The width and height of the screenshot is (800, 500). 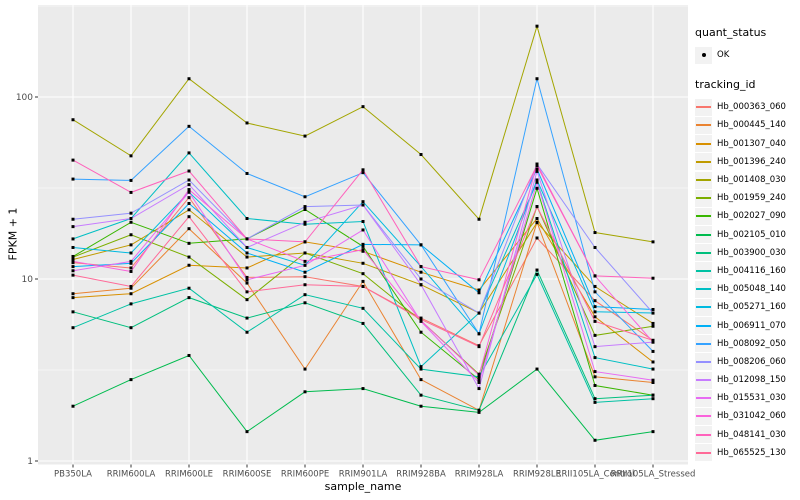 I want to click on legend-item-Hb_008092_050: Hb_008092_050, so click(x=747, y=344).